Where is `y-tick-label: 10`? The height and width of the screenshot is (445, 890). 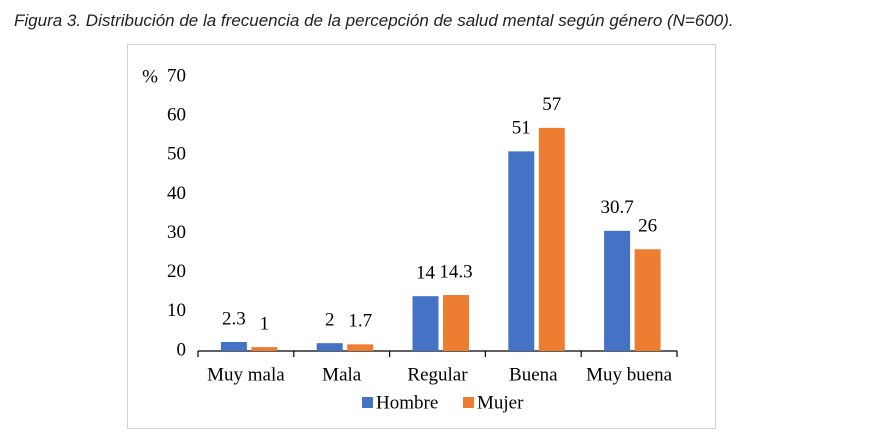 y-tick-label: 10 is located at coordinates (176, 310).